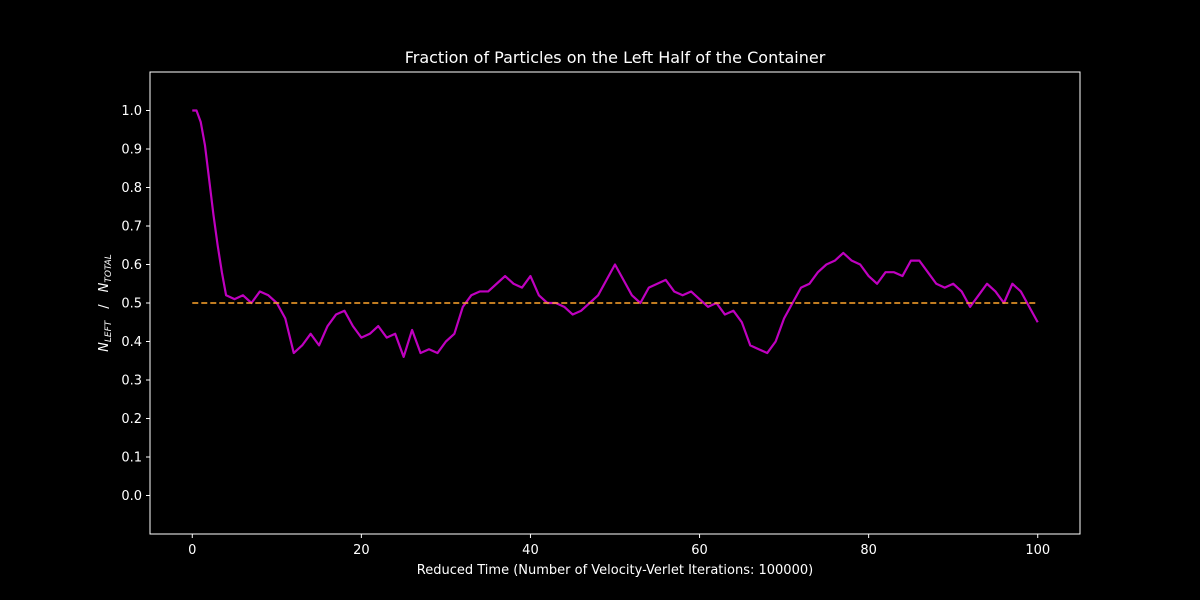  Describe the element at coordinates (131, 111) in the screenshot. I see `y-tick-label: 1.0` at that location.